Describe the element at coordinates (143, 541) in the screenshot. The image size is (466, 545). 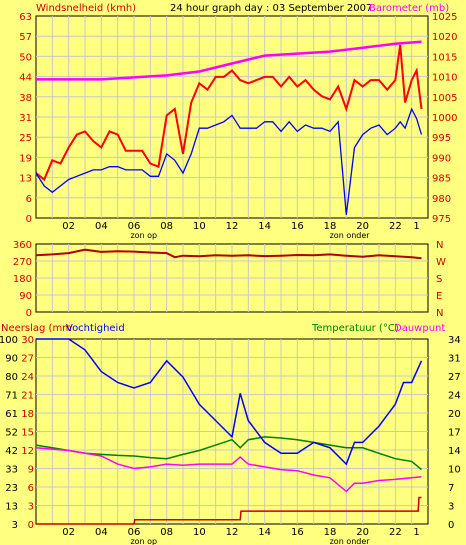
I see `sunrise-label-lower: zon op` at that location.